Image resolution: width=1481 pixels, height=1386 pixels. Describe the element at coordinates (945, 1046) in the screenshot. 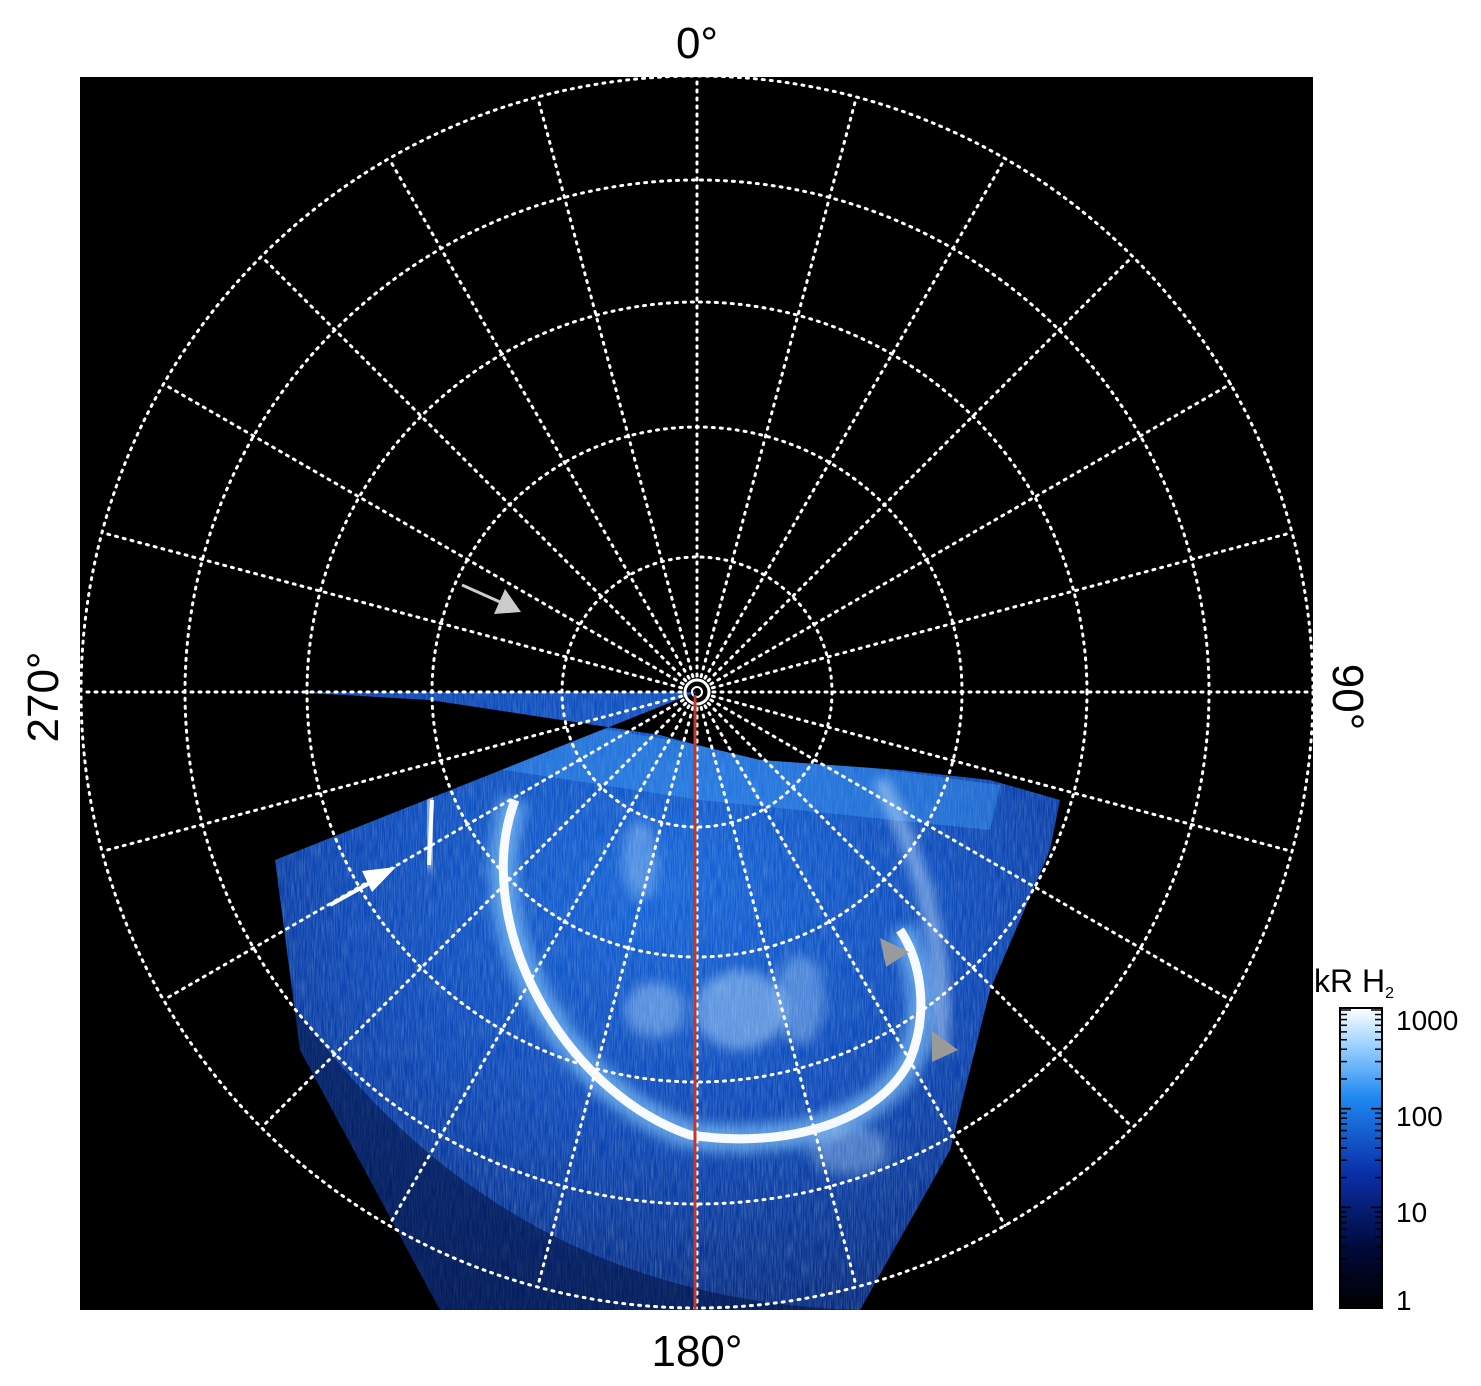

I see `gray-arrowhead-lower` at that location.